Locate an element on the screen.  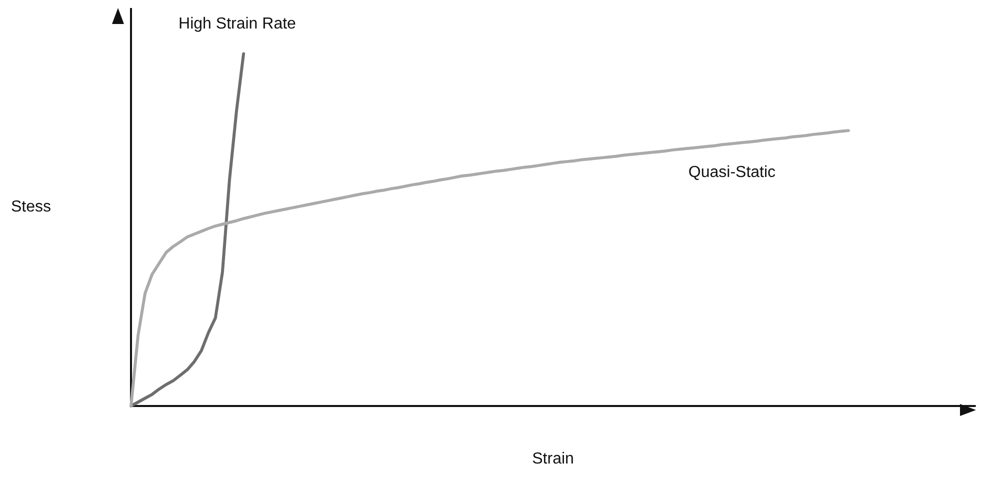
x-axis-title: Strain is located at coordinates (553, 459).